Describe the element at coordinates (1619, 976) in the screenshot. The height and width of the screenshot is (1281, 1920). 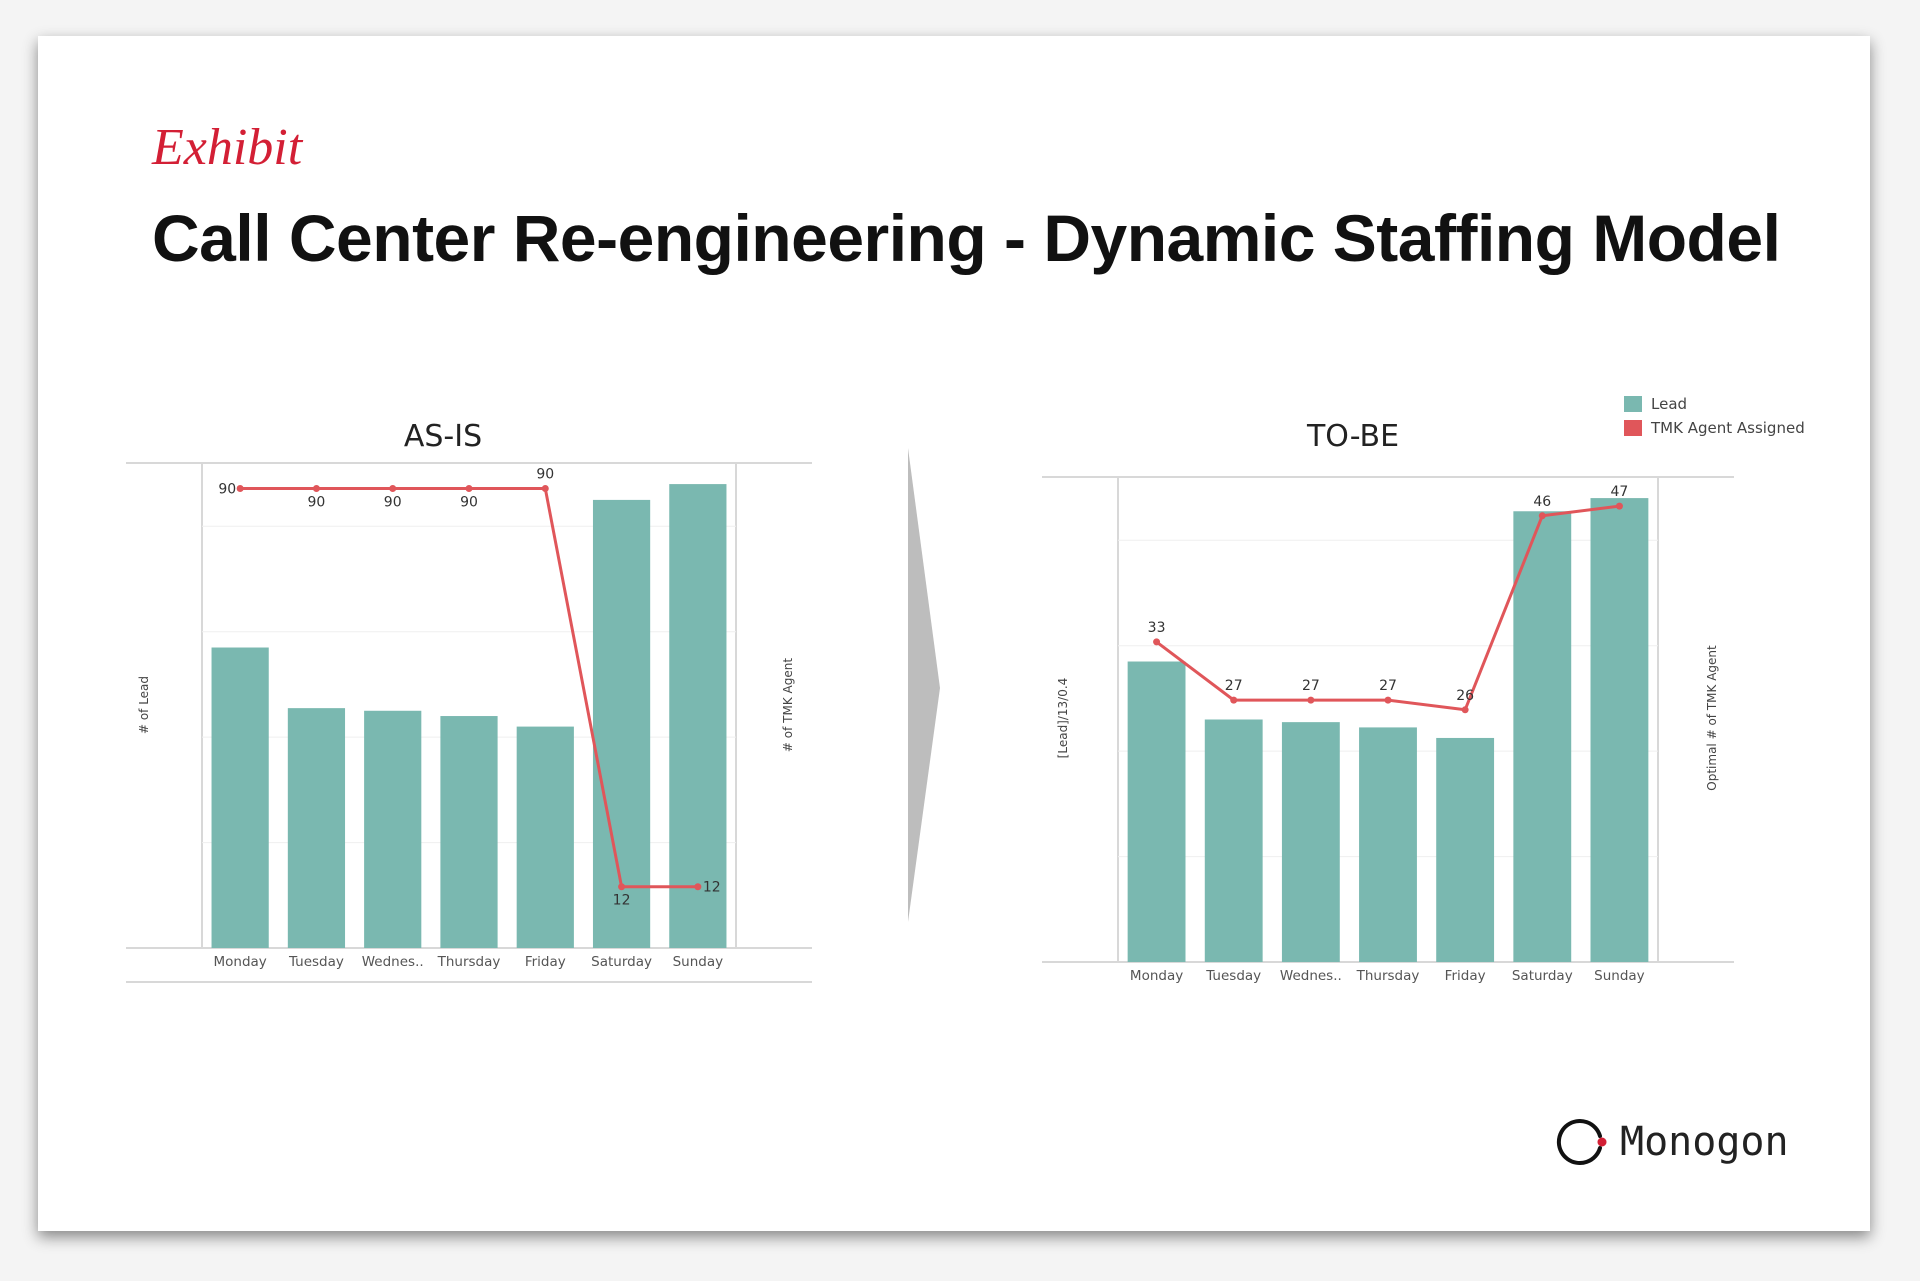
I see `to-be-x-tick-label: Sunday` at that location.